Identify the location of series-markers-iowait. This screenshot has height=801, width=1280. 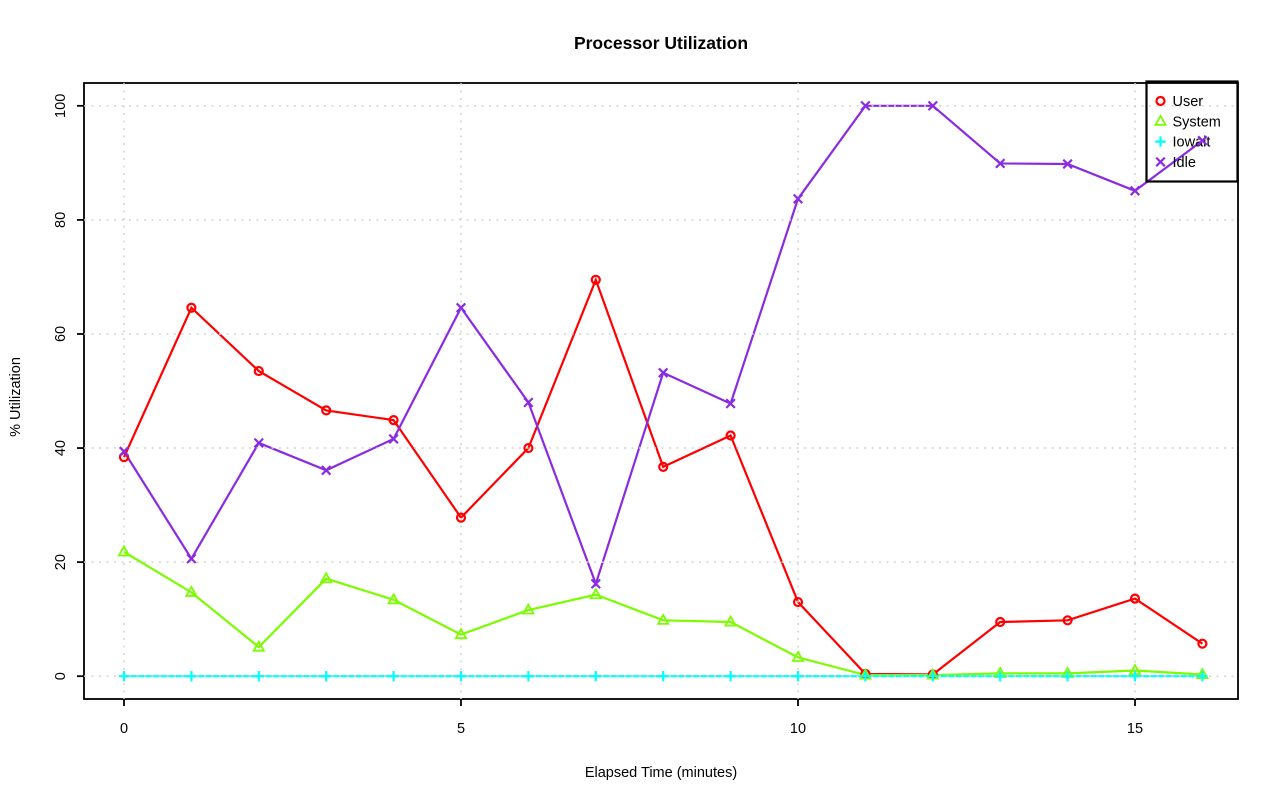
(663, 676).